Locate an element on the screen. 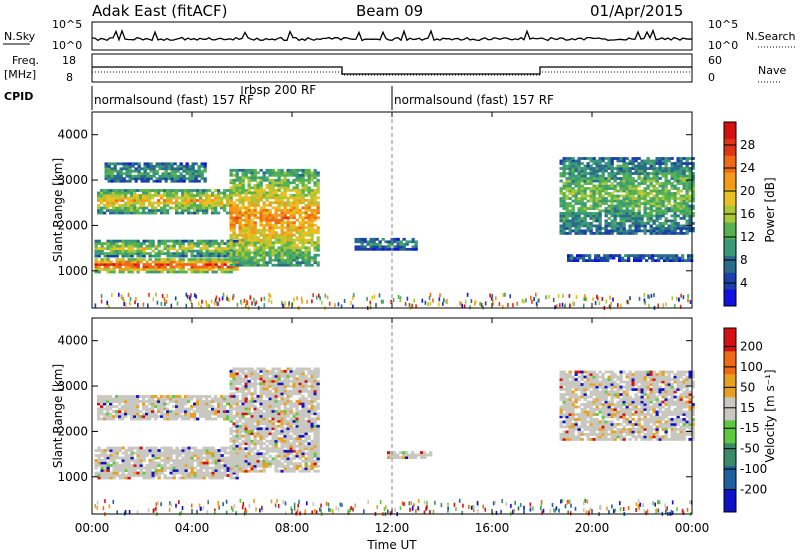 The width and height of the screenshot is (800, 554). colorbar-segment is located at coordinates (730, 264).